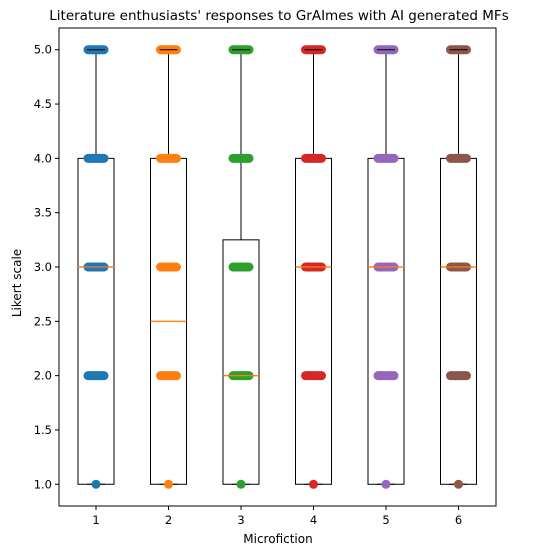 This screenshot has height=552, width=550. Describe the element at coordinates (43, 213) in the screenshot. I see `y-tick-label: 3.5` at that location.